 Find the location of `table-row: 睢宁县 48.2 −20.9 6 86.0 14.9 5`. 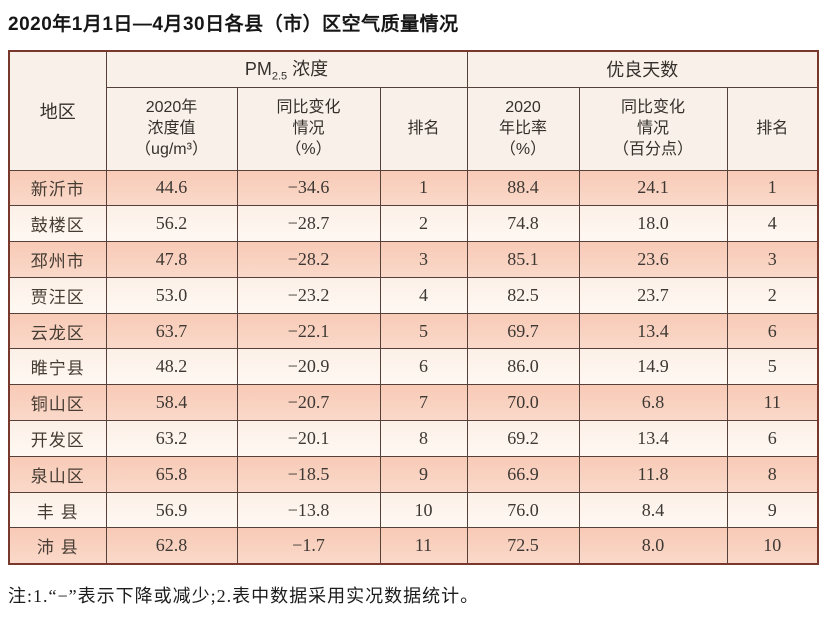

table-row: 睢宁县 48.2 −20.9 6 86.0 14.9 5 is located at coordinates (413, 367).